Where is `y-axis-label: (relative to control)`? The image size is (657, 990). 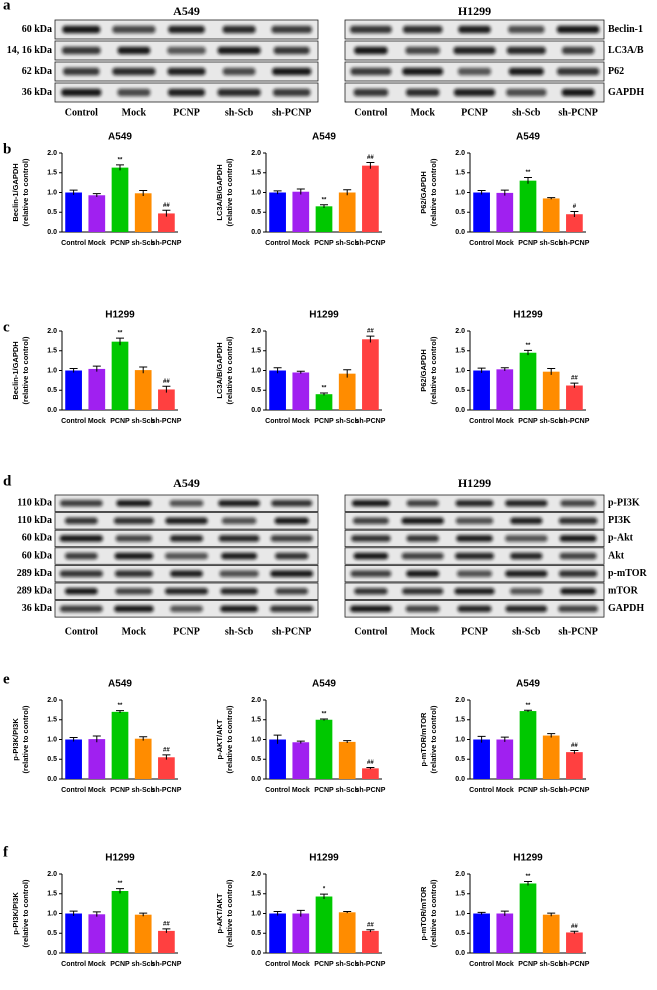
y-axis-label: (relative to control) is located at coordinates (433, 192).